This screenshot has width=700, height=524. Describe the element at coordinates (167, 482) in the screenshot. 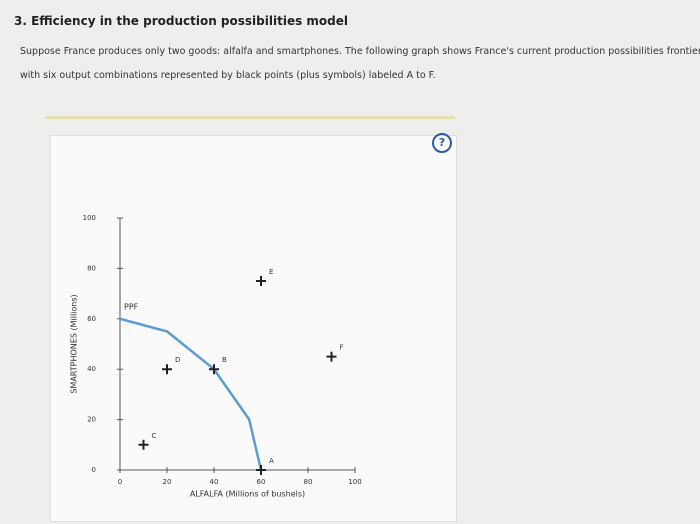

I see `x-tick-label: 20` at that location.